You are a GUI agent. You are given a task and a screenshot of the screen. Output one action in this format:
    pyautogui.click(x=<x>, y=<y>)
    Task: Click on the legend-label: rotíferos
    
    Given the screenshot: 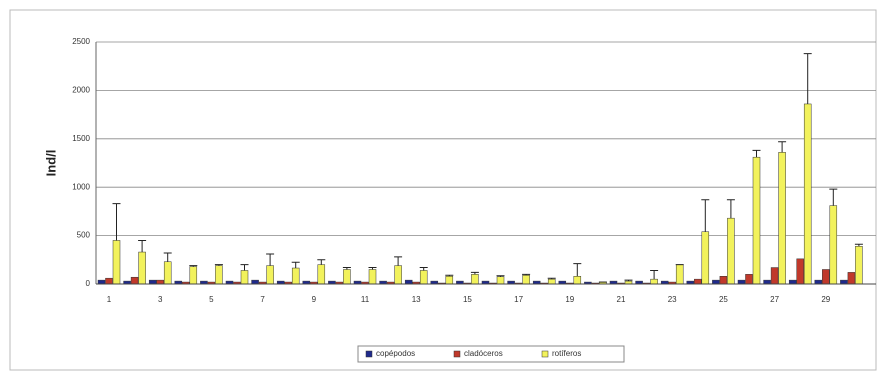 What is the action you would take?
    pyautogui.click(x=566, y=353)
    